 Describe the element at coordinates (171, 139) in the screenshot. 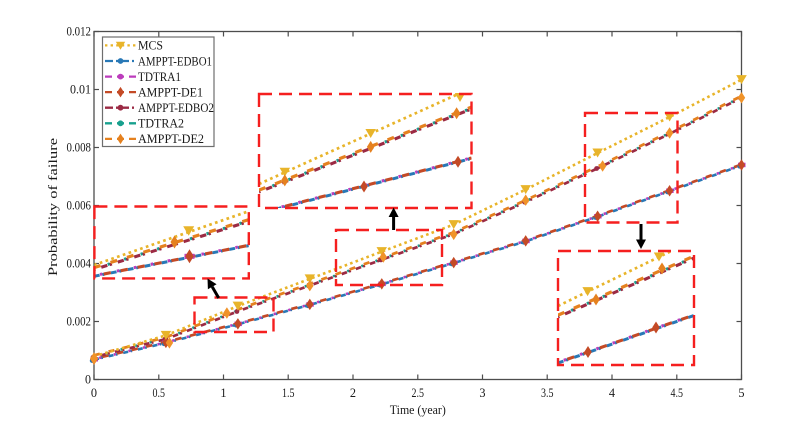

I see `svg-text: AMPPT-DE2` at that location.